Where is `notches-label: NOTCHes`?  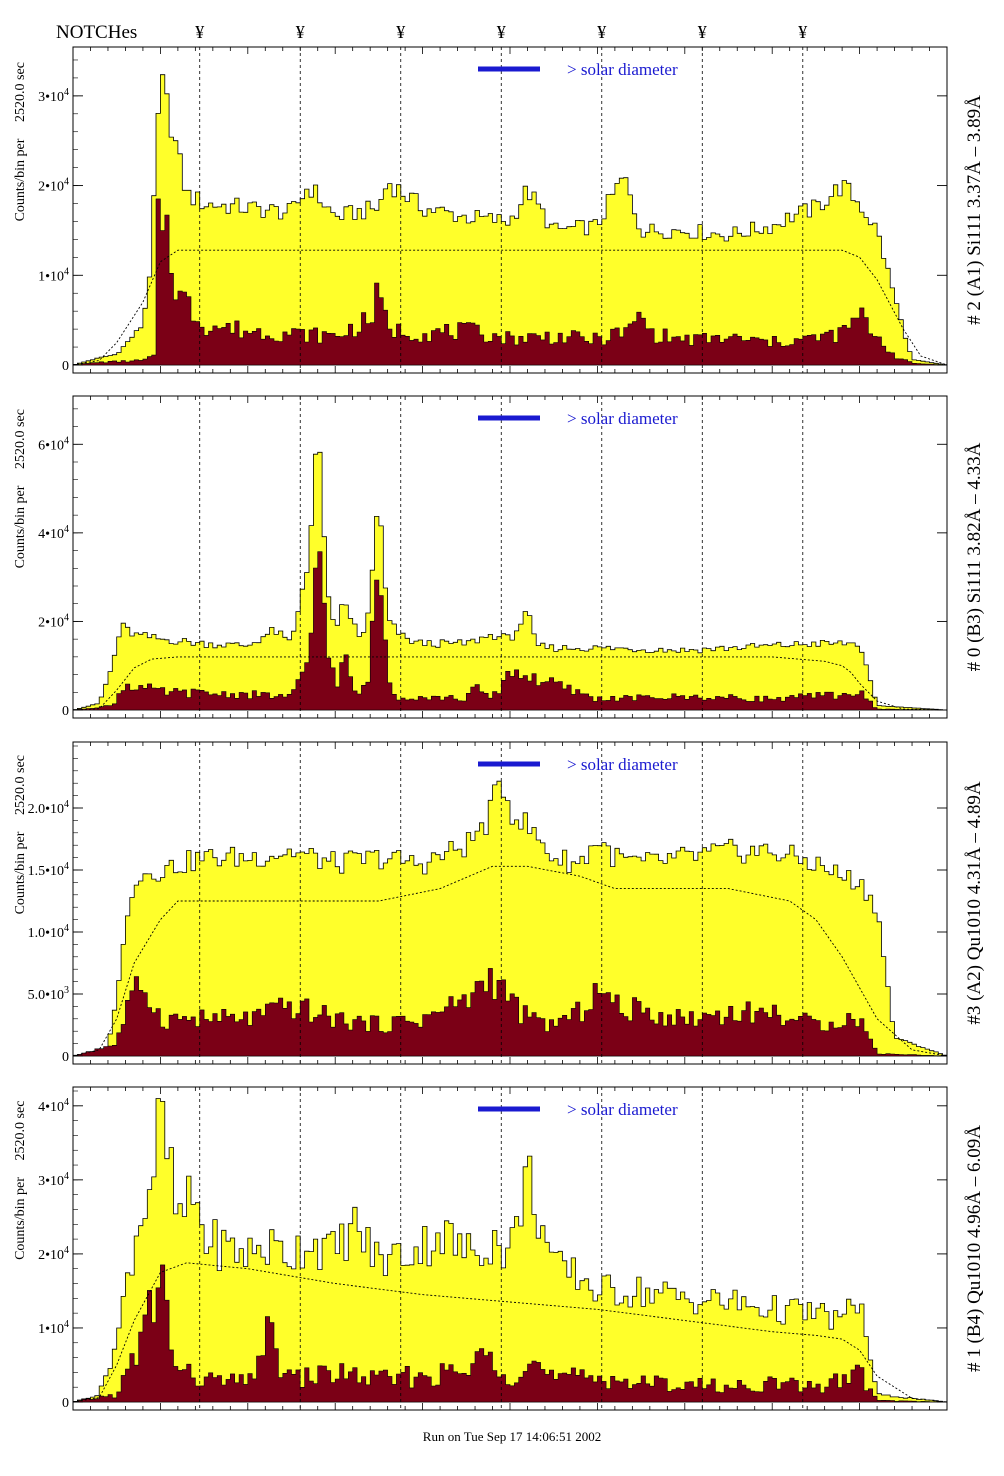 notches-label: NOTCHes is located at coordinates (96, 32).